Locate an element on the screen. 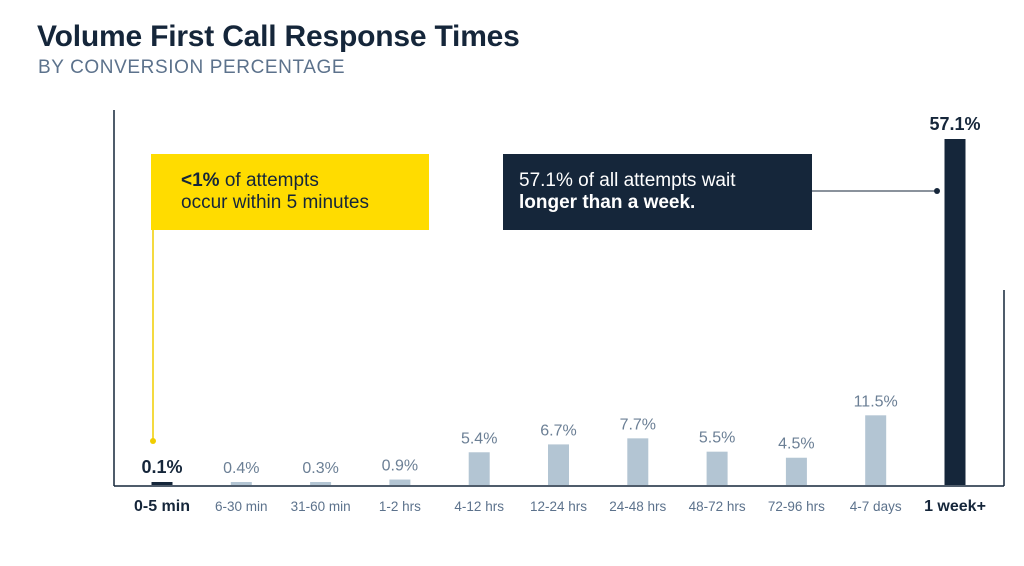 The image size is (1024, 566). bar-48-72-hrs is located at coordinates (717, 468).